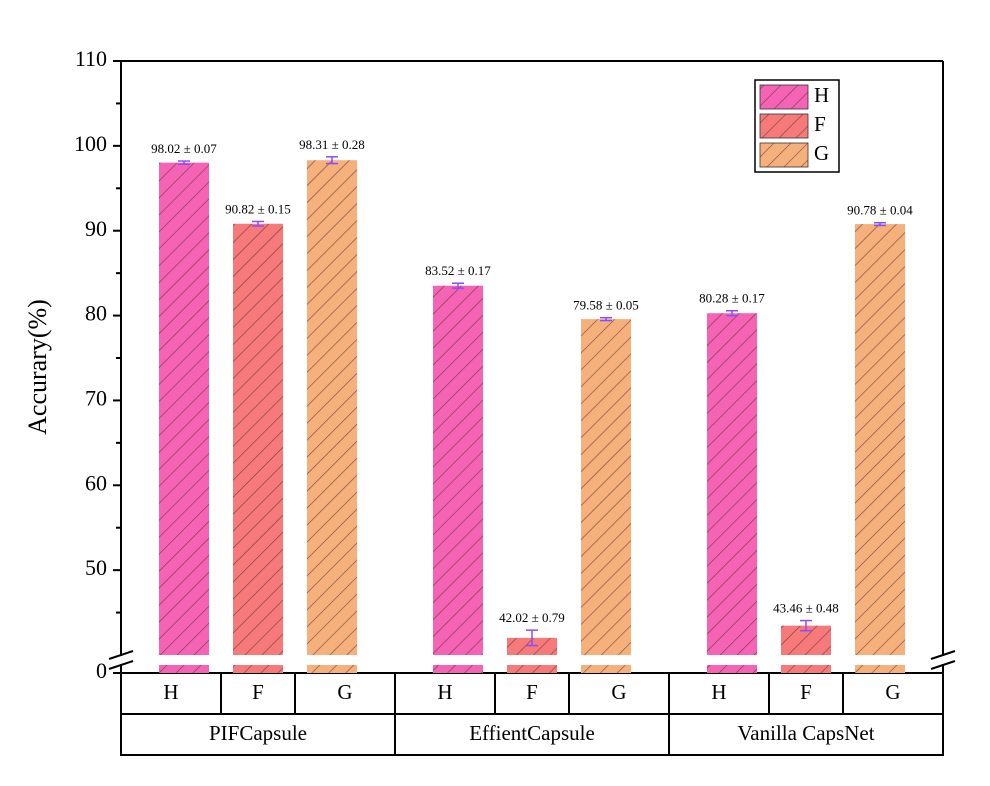  What do you see at coordinates (806, 608) in the screenshot?
I see `value-label: 43.46 ± 0.48` at bounding box center [806, 608].